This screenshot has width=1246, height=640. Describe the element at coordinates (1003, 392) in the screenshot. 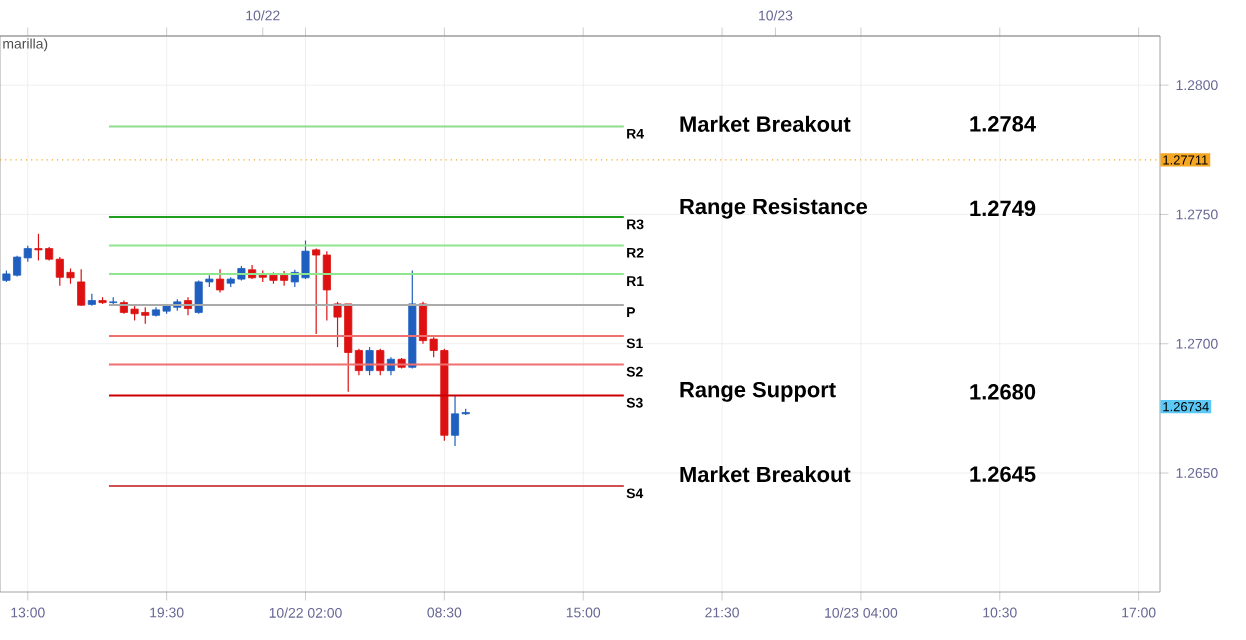

I see `annotation: 1.2680` at that location.